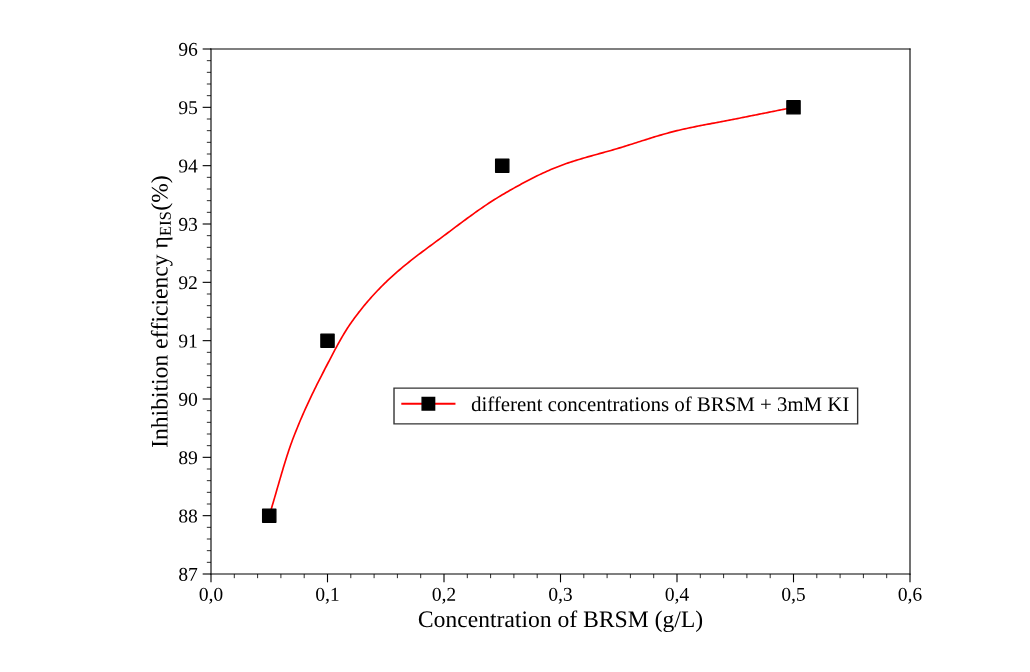 The height and width of the screenshot is (672, 1030). Describe the element at coordinates (188, 108) in the screenshot. I see `y-tick-label: 95` at that location.